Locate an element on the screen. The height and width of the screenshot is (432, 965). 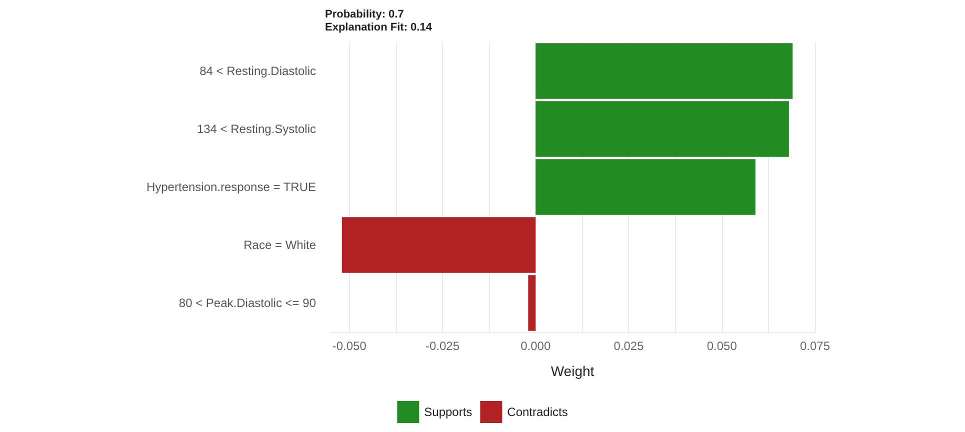
y-tick-label: 84 < Resting.Diastolic is located at coordinates (258, 71).